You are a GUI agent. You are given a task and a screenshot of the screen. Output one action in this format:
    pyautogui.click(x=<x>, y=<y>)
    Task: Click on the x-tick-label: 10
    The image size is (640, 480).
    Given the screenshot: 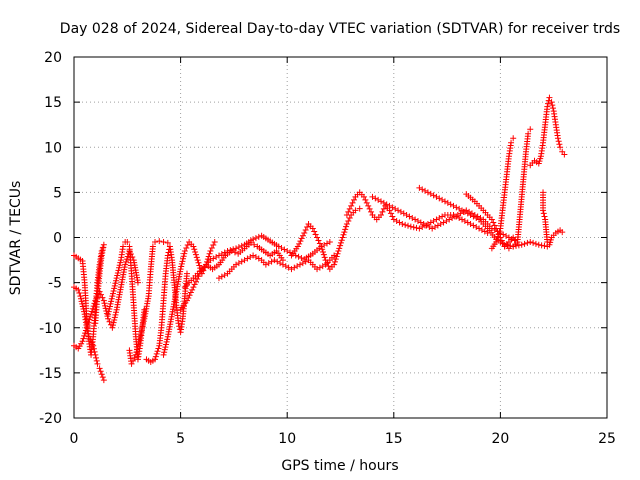 What is the action you would take?
    pyautogui.click(x=287, y=439)
    